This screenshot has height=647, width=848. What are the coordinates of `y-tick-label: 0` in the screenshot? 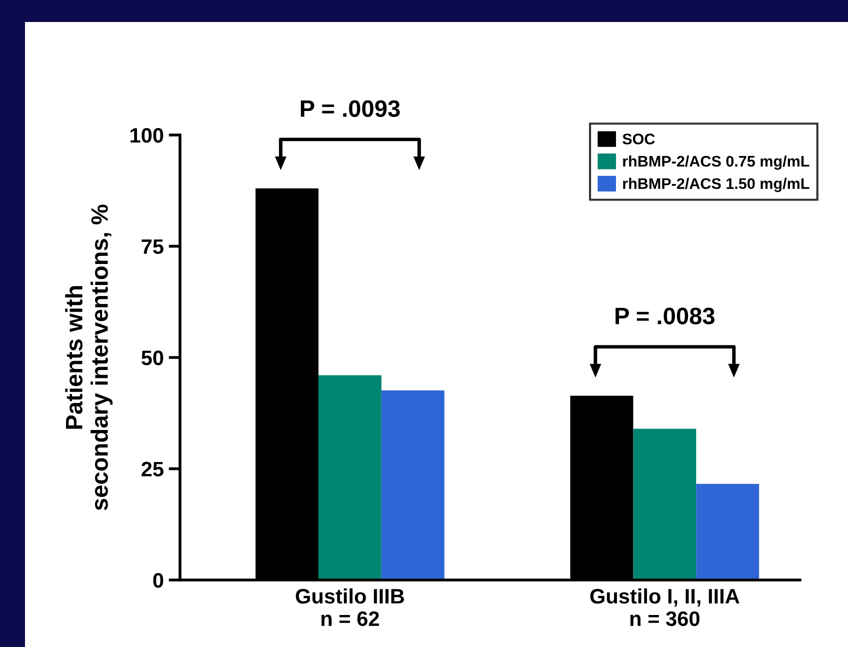 It's located at (158, 580).